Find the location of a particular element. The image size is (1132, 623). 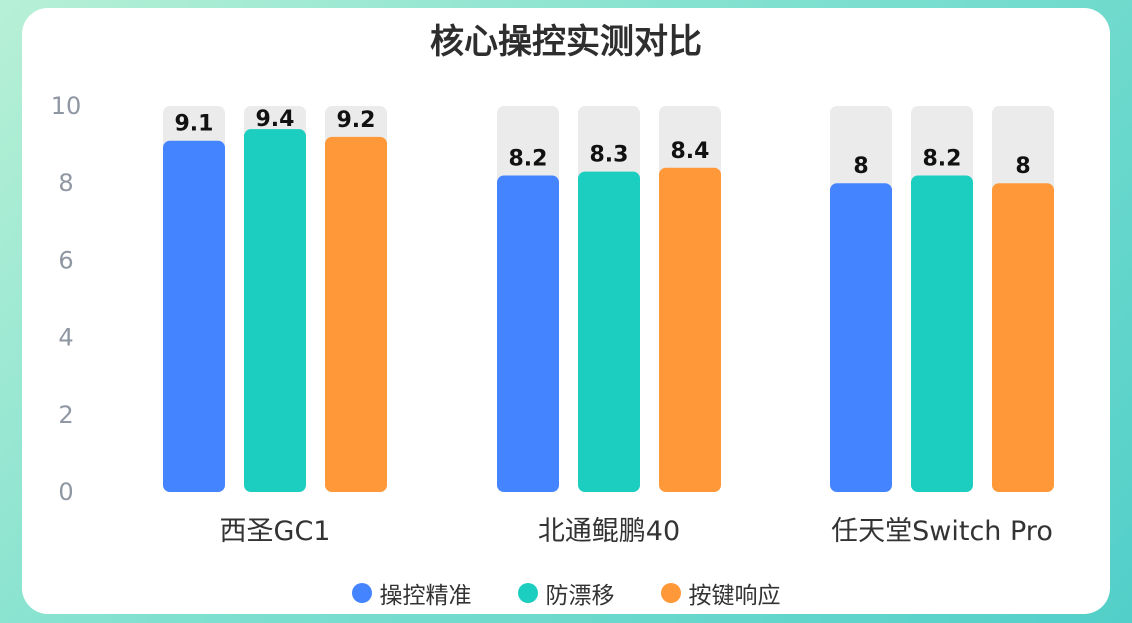

legend-item-series-2: 按键响应 is located at coordinates (720, 593).